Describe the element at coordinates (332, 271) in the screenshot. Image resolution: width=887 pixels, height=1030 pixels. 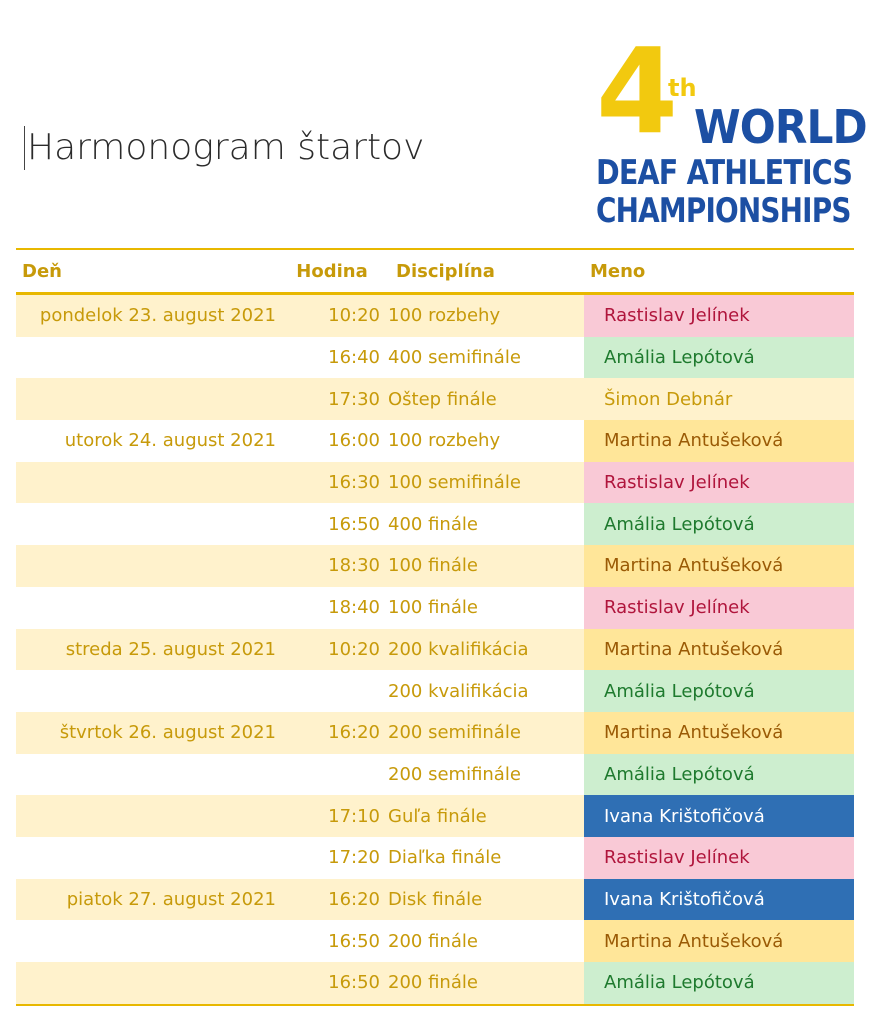
I see `header-time: Hodina` at that location.